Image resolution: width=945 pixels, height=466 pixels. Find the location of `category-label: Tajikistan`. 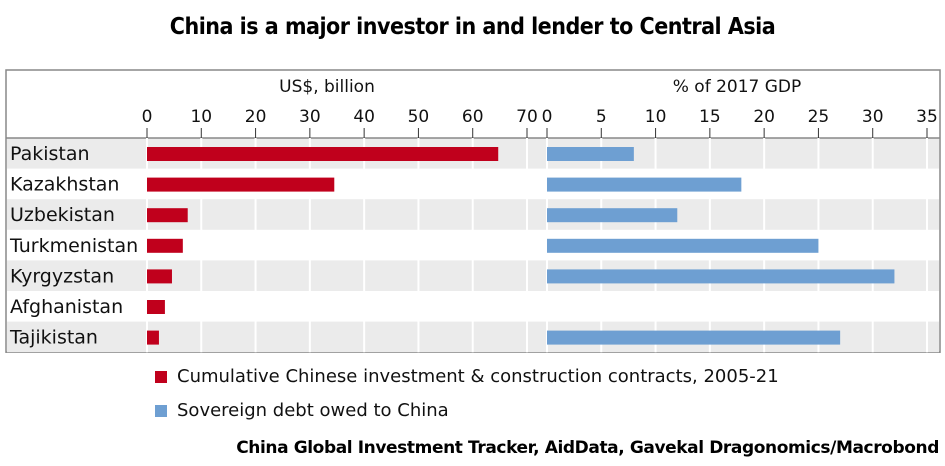

category-label: Tajikistan is located at coordinates (53, 338).